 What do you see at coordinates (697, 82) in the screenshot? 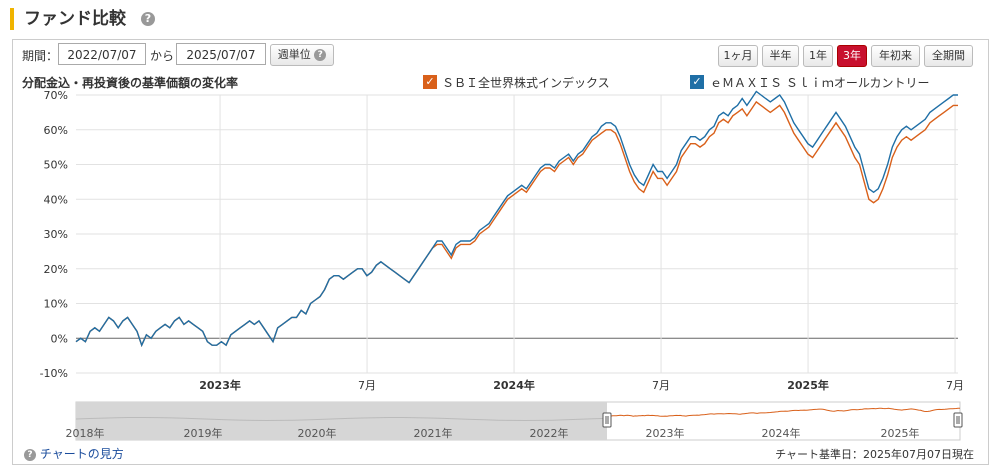
I see `legend-checkbox-emaxis: ✓` at bounding box center [697, 82].